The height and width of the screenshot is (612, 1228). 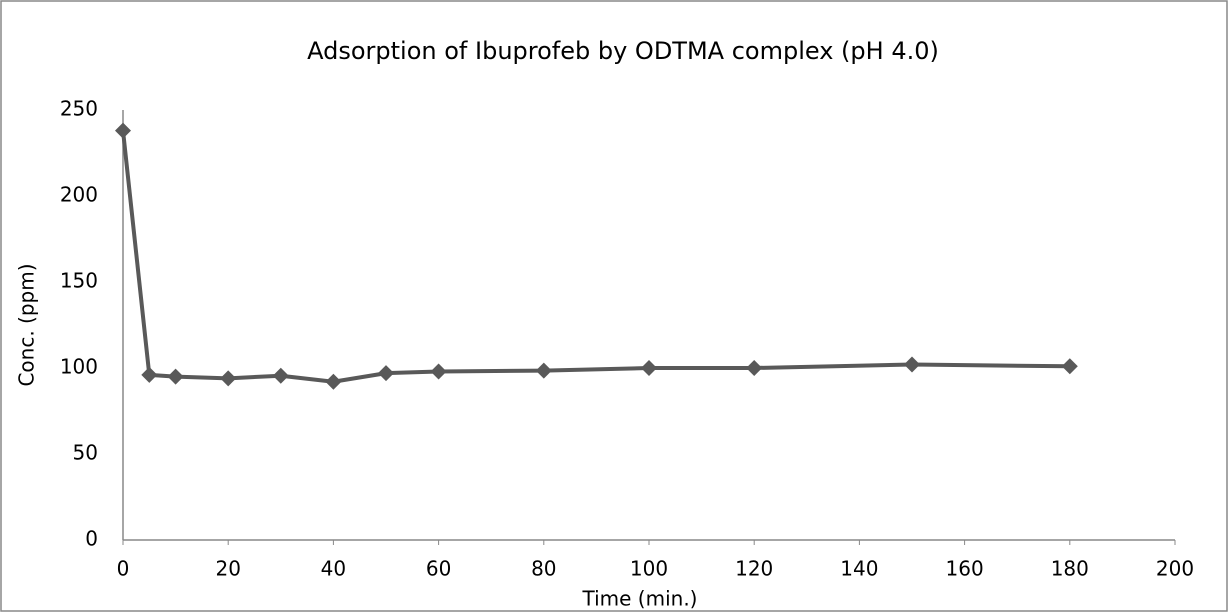 I want to click on x-tick-label: 80, so click(x=543, y=569).